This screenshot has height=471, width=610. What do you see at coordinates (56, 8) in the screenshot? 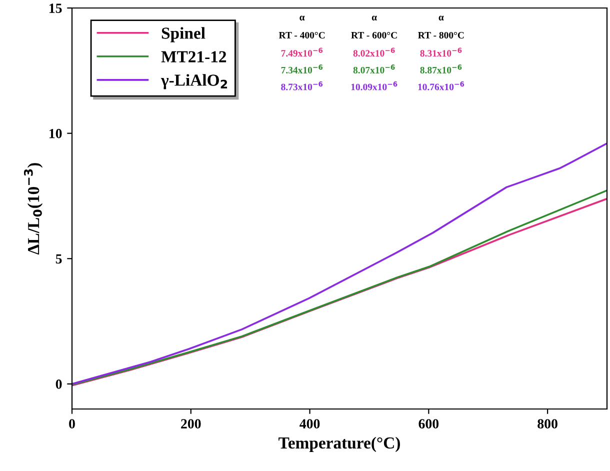
I see `y-tick-label: 15` at bounding box center [56, 8].